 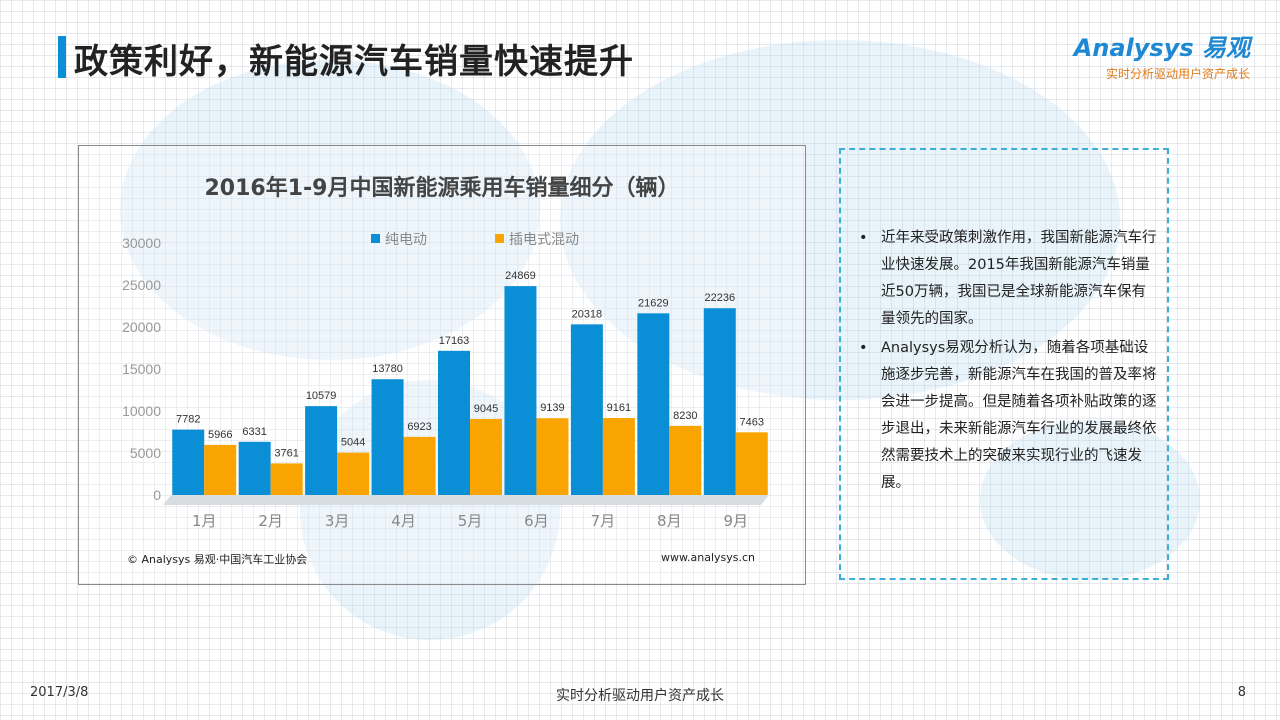 What do you see at coordinates (204, 521) in the screenshot?
I see `x-tick-label: 1月` at bounding box center [204, 521].